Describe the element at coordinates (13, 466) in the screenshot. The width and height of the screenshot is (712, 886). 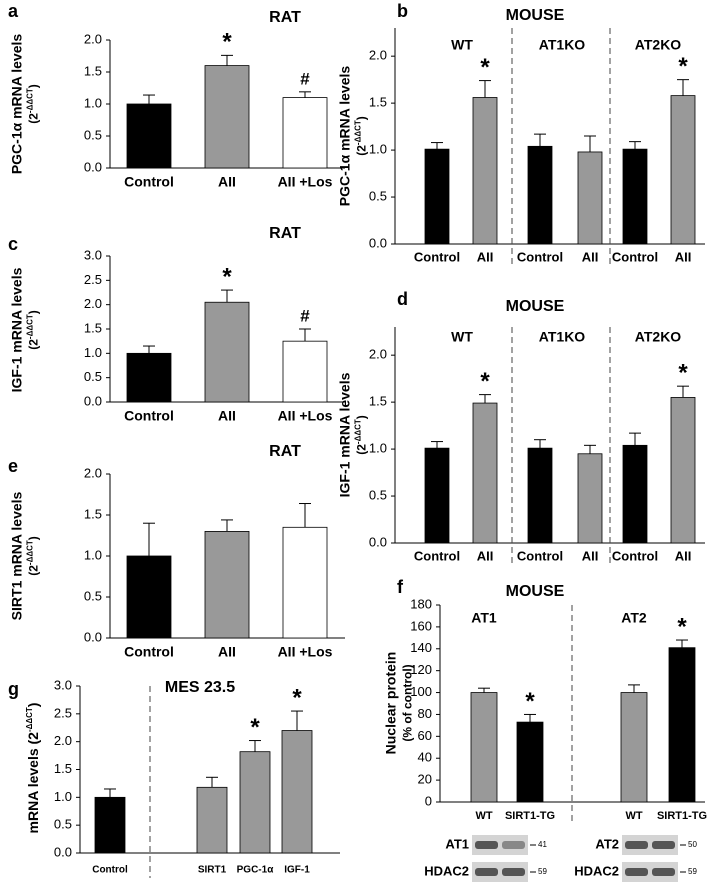
I see `panel-letter: e` at that location.